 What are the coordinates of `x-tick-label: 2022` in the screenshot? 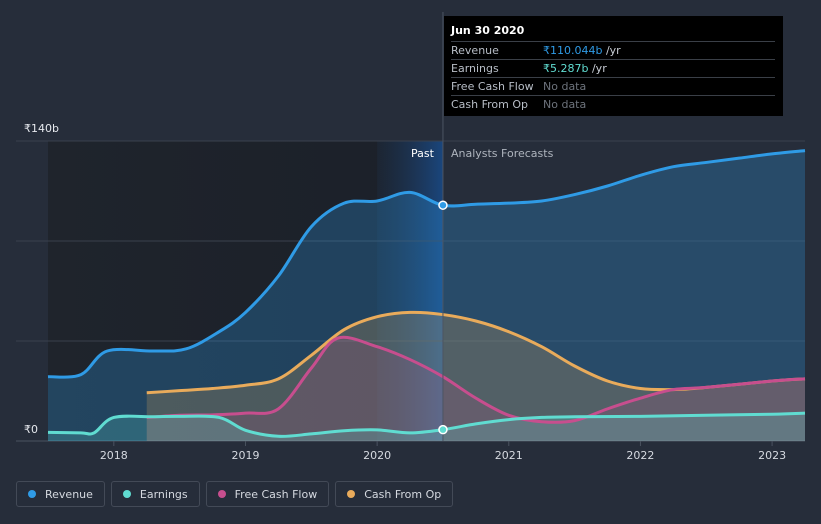 It's located at (640, 455).